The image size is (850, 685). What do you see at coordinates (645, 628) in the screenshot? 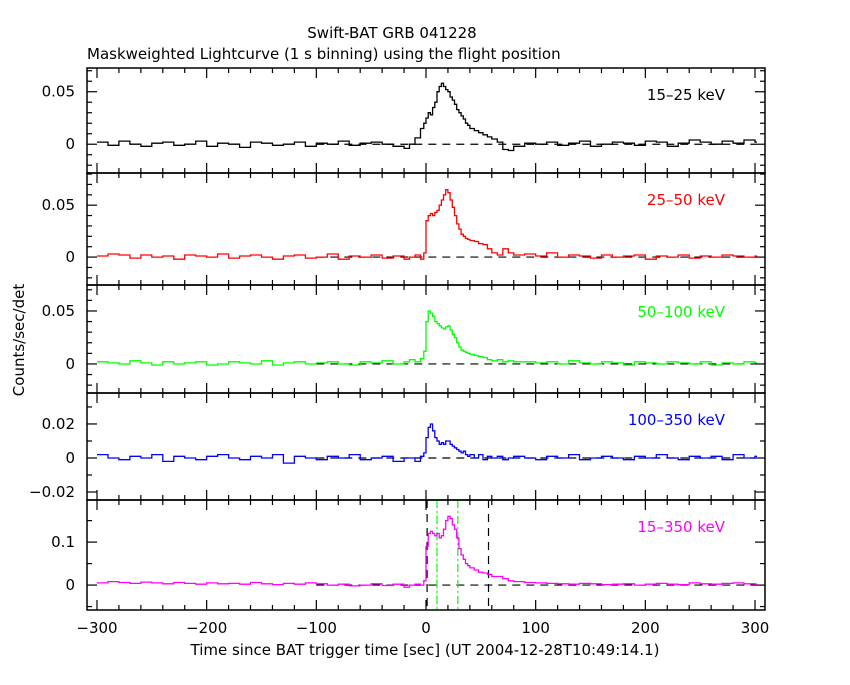
I see `x-tick-label: 200` at bounding box center [645, 628].